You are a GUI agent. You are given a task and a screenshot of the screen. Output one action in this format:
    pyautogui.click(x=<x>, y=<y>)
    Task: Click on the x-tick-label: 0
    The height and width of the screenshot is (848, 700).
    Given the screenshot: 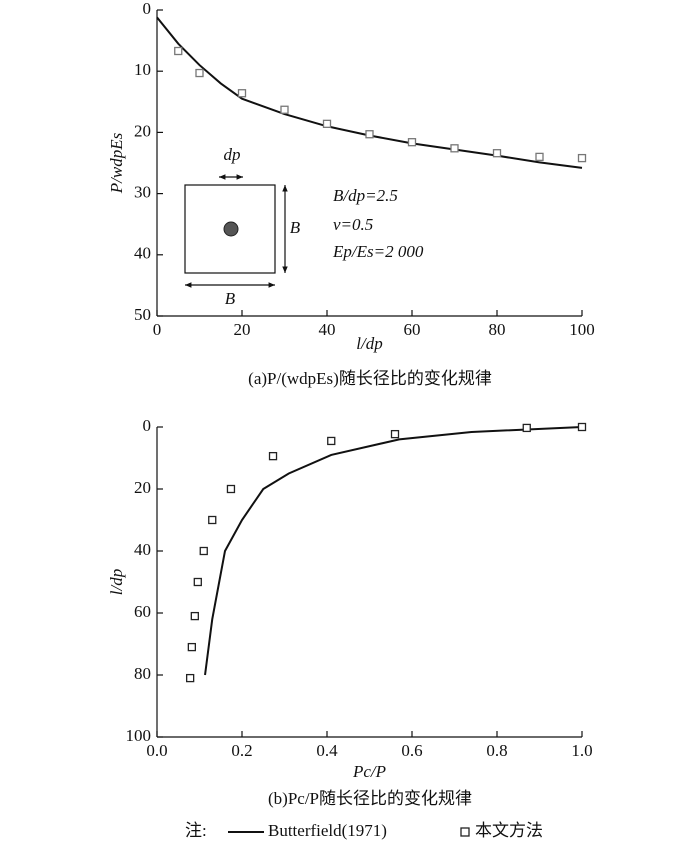 What is the action you would take?
    pyautogui.click(x=157, y=329)
    